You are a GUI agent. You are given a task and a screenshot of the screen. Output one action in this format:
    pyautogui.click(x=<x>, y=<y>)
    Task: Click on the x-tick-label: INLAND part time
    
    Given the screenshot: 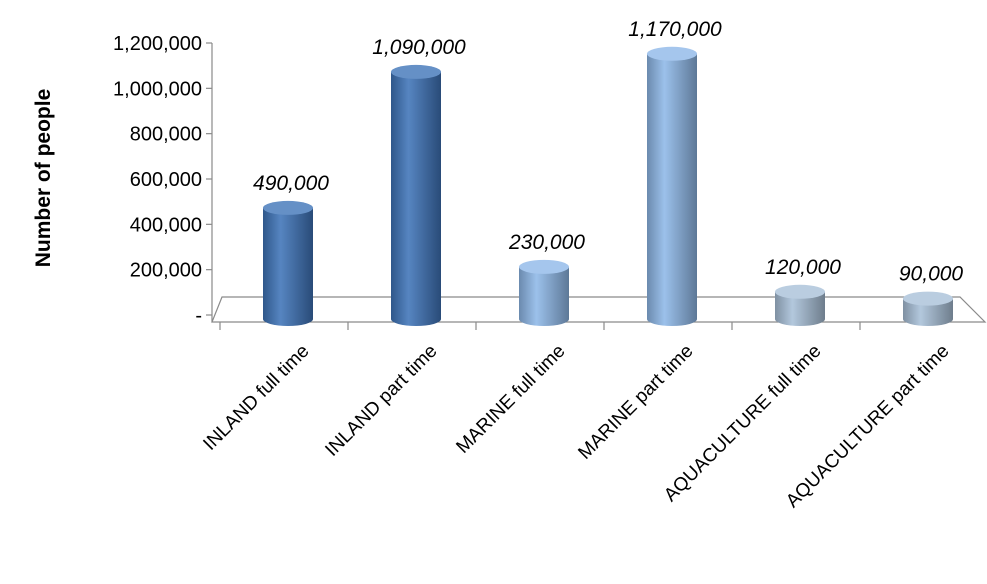 What is the action you would take?
    pyautogui.click(x=381, y=401)
    